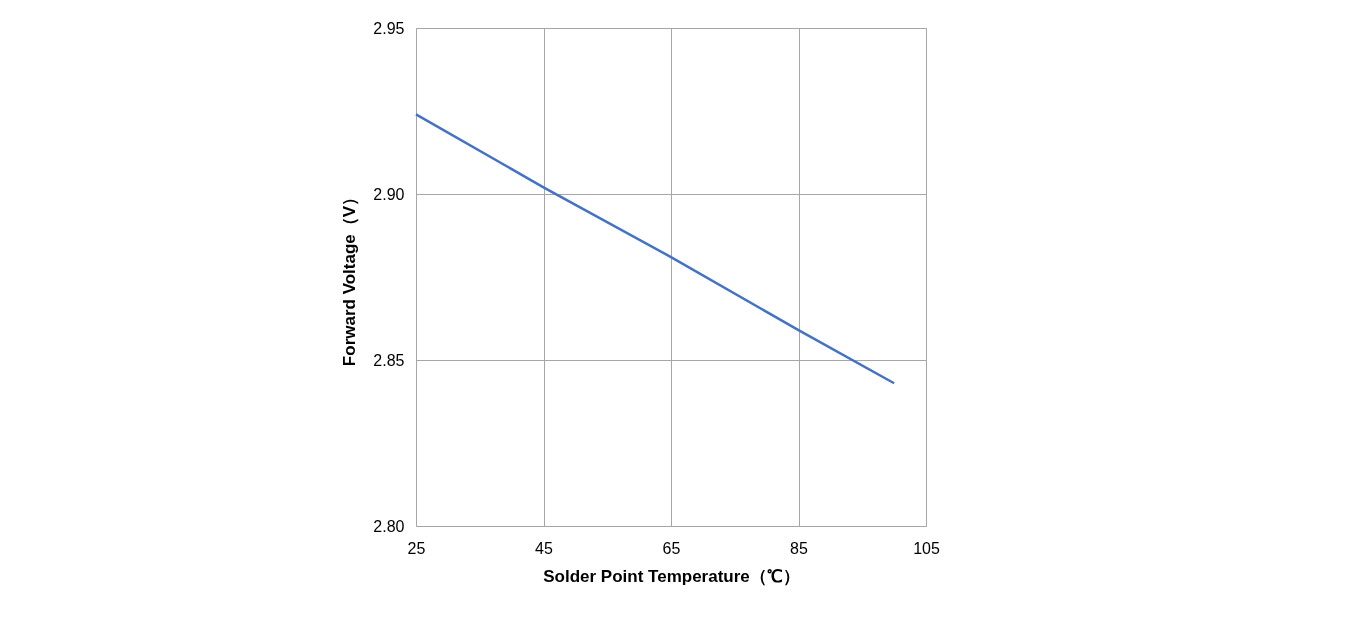 The width and height of the screenshot is (1357, 625). What do you see at coordinates (389, 194) in the screenshot?
I see `y-tick-label: 2.90` at bounding box center [389, 194].